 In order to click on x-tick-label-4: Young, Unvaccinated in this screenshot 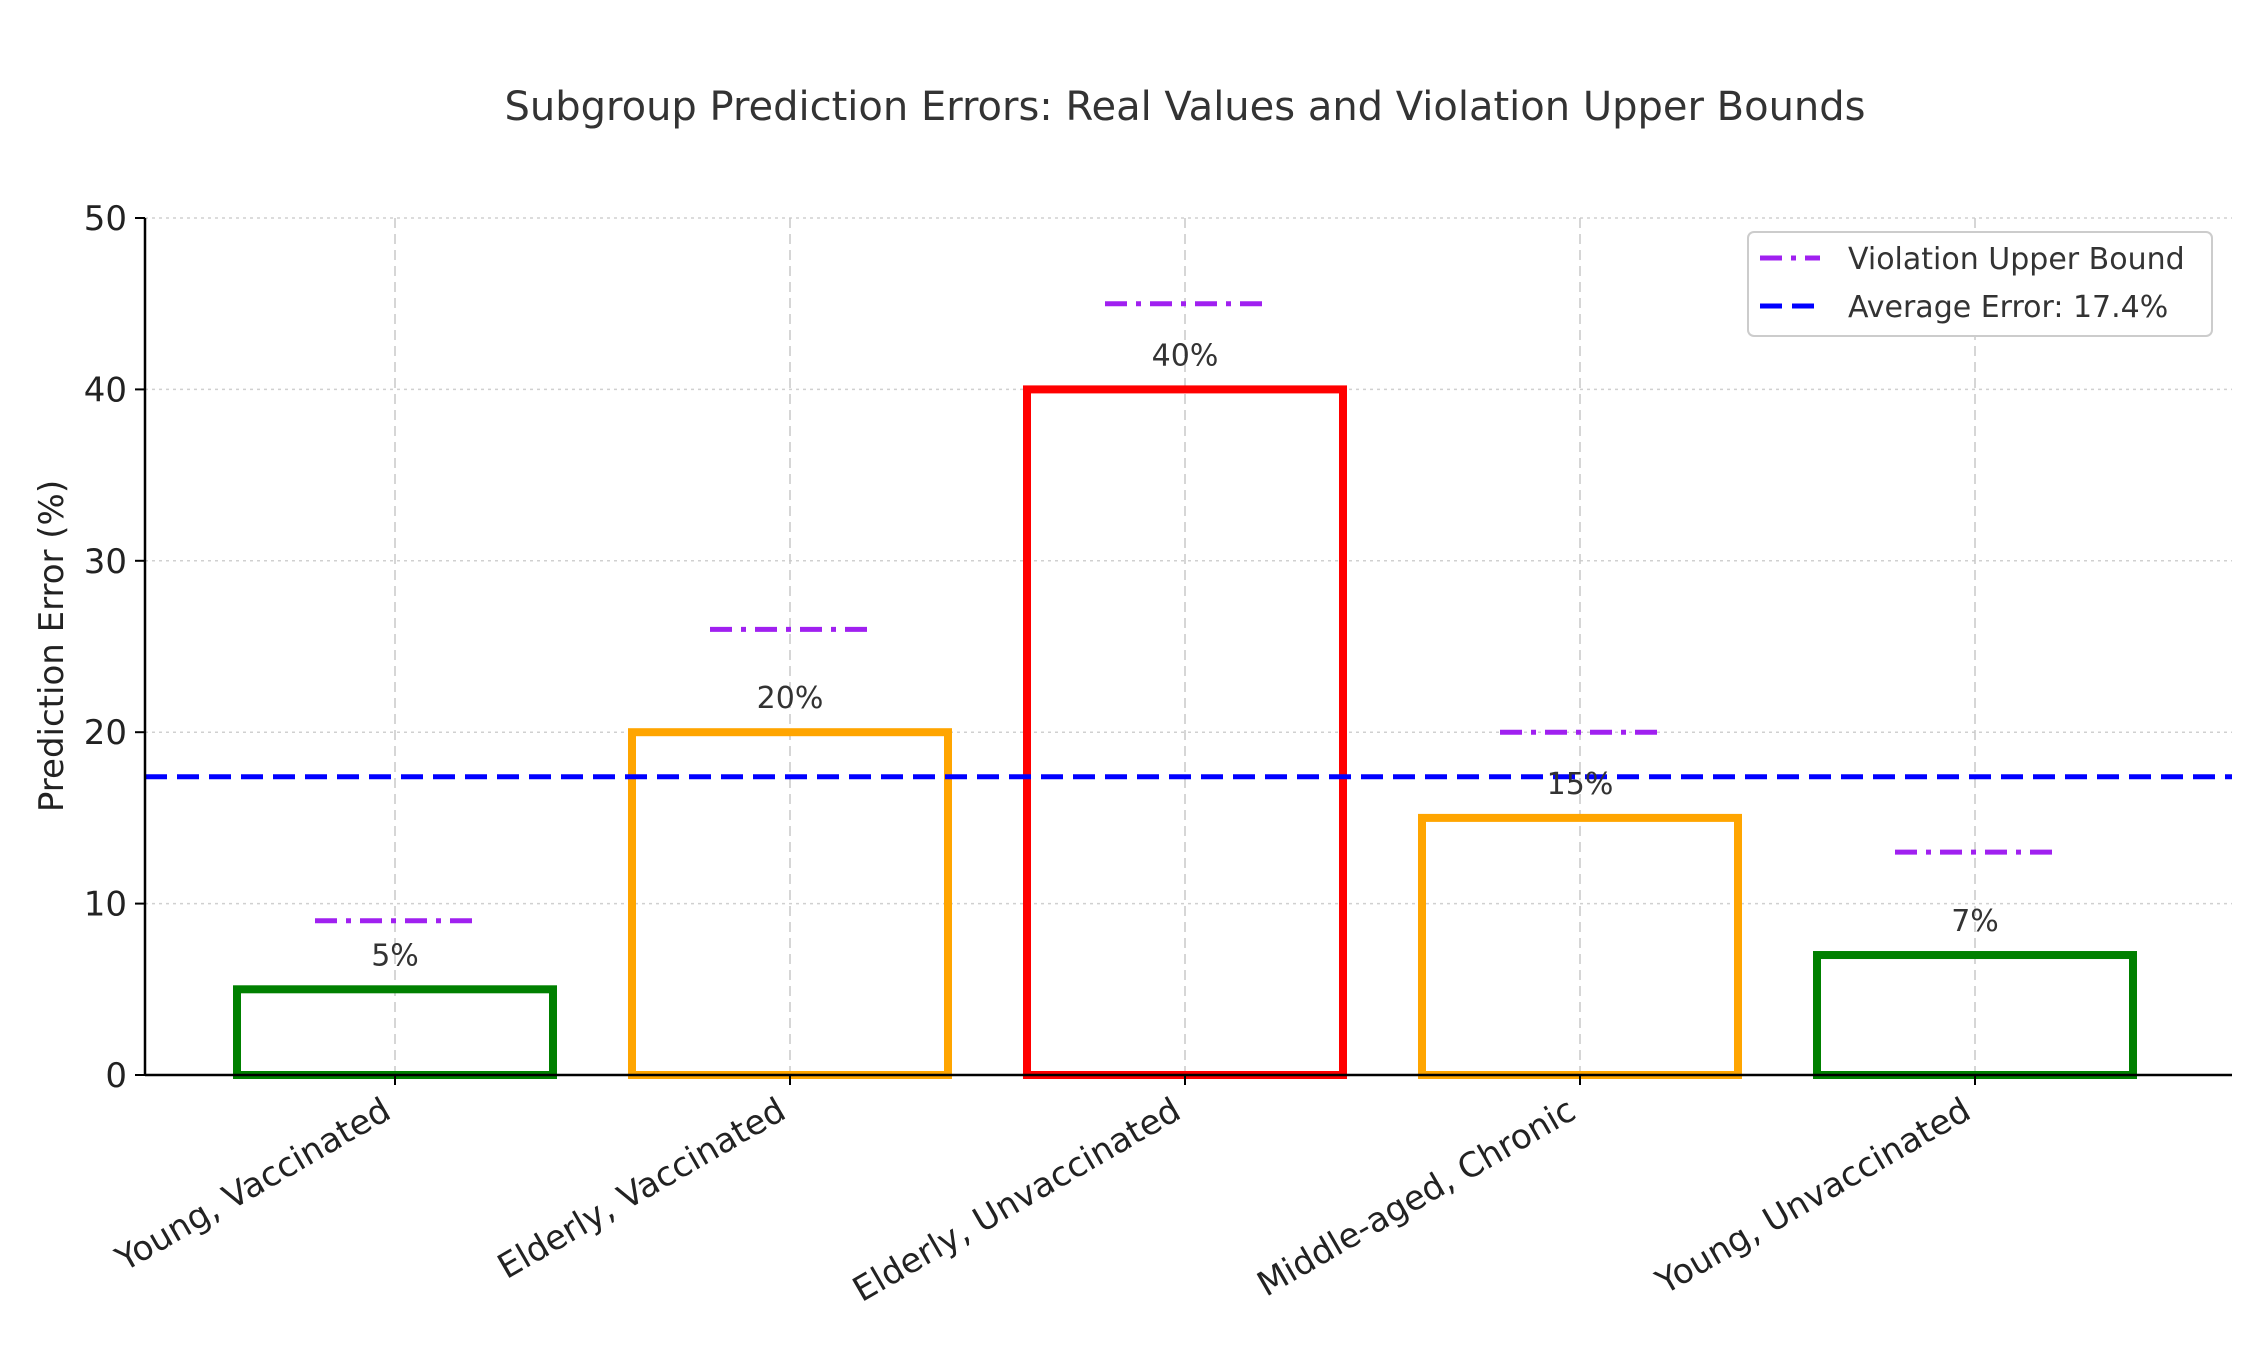, I will do `click(1813, 1196)`.